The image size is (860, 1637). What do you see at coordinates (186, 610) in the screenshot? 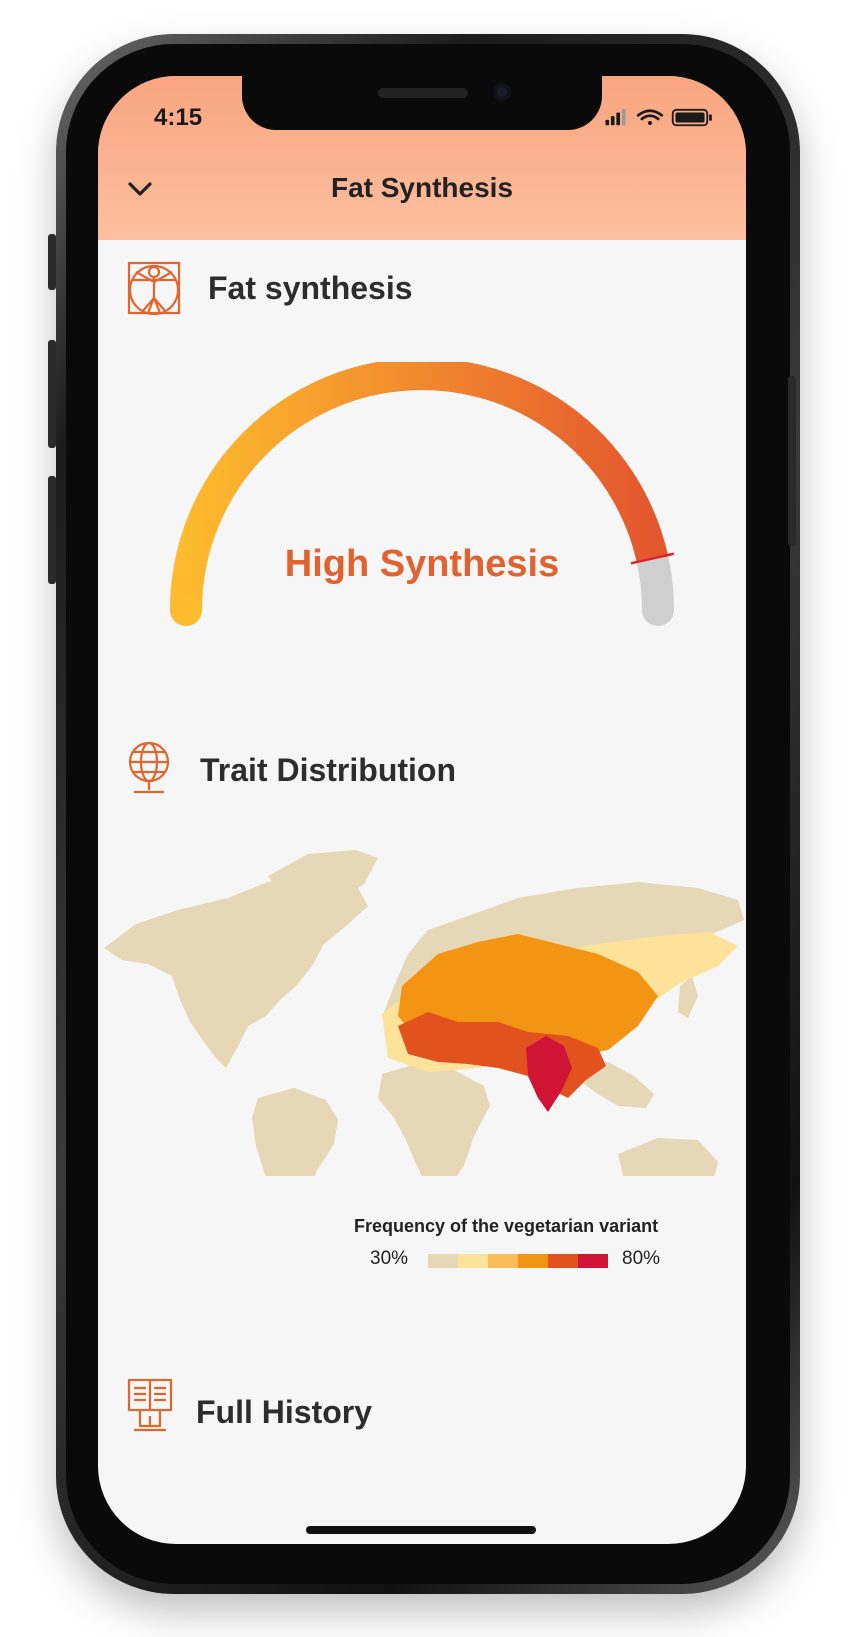
I see `gauge-start-cap` at bounding box center [186, 610].